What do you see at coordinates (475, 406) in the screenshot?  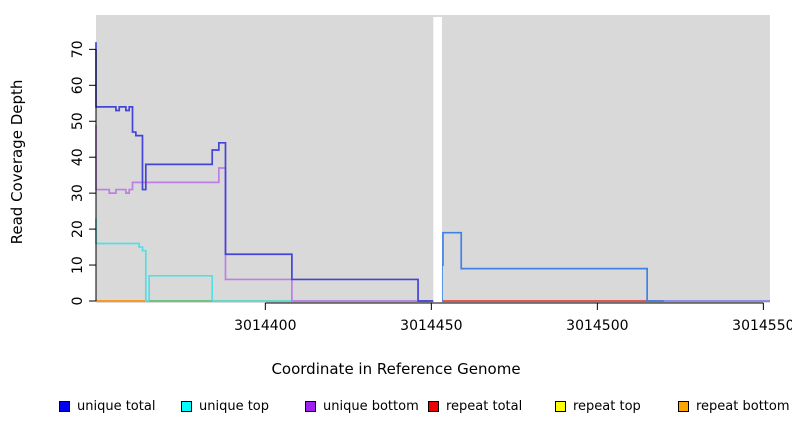 I see `legend-item-repeat-total: repeat total` at bounding box center [475, 406].